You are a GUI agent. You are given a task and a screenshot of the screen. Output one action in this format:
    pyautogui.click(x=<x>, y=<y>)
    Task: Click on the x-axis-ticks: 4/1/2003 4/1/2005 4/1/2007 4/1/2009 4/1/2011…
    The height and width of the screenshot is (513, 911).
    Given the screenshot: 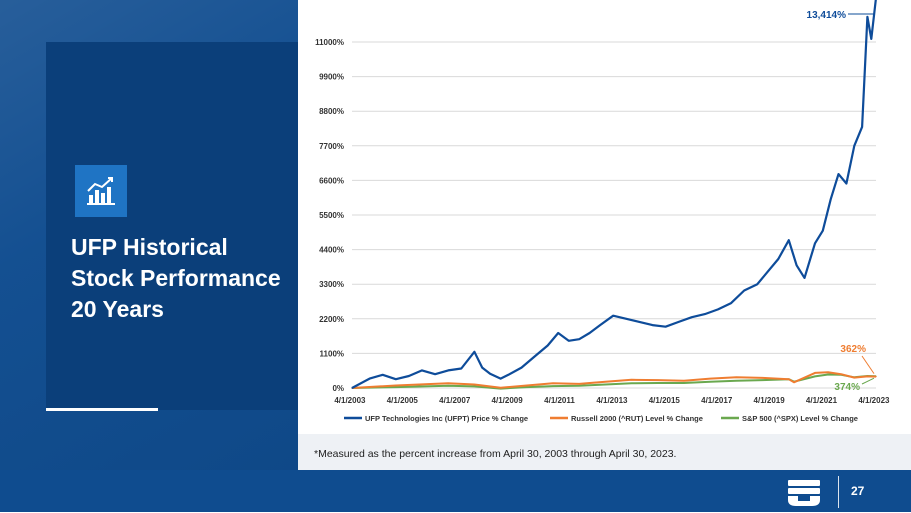 What is the action you would take?
    pyautogui.click(x=612, y=400)
    